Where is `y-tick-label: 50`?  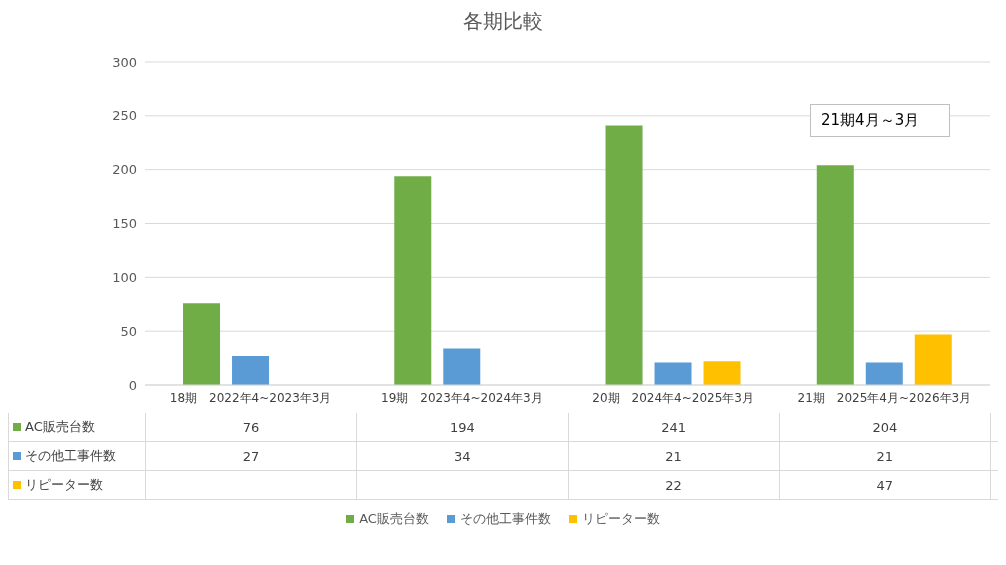
y-tick-label: 50 is located at coordinates (128, 331).